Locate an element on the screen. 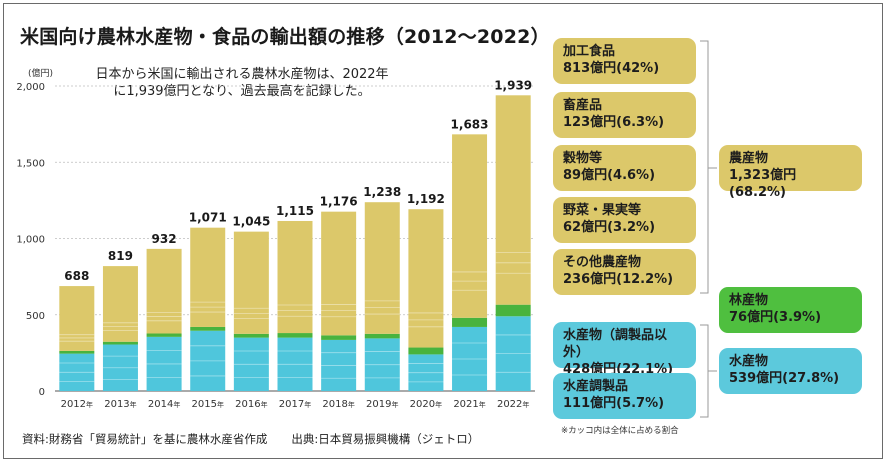 This screenshot has height=463, width=887. source-origin: 出典:日本貿易振興機構（ジェトロ） is located at coordinates (385, 439).